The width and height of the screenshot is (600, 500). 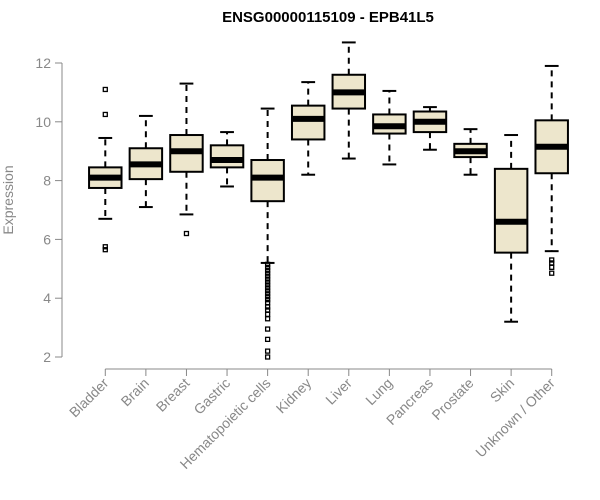 What do you see at coordinates (173, 395) in the screenshot?
I see `x-tick-label: Breast` at bounding box center [173, 395].